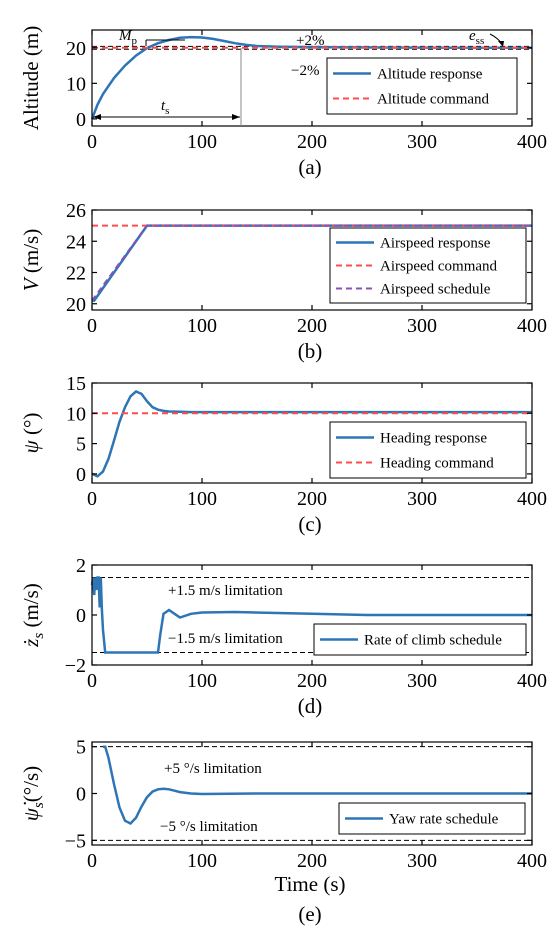  Describe the element at coordinates (76, 274) in the screenshot. I see `y-tick-label: 22` at that location.